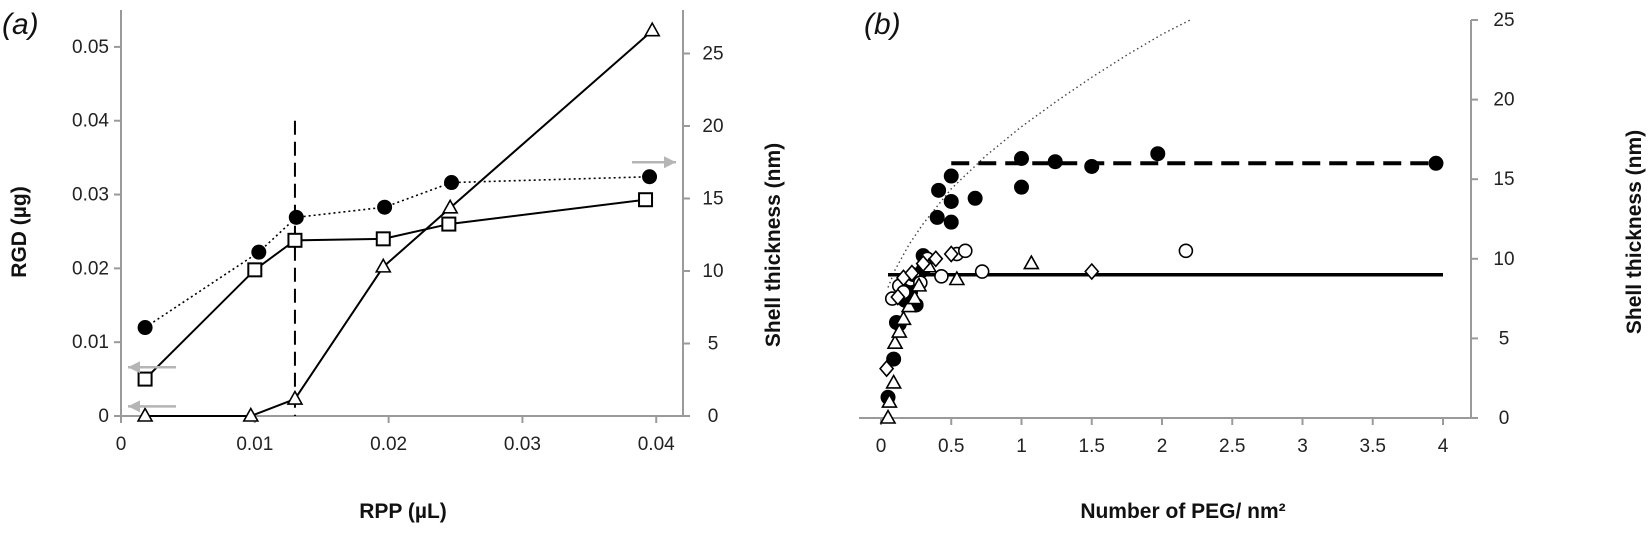 Image resolution: width=1650 pixels, height=536 pixels. I want to click on reference-line-dotted, so click(1039, 153).